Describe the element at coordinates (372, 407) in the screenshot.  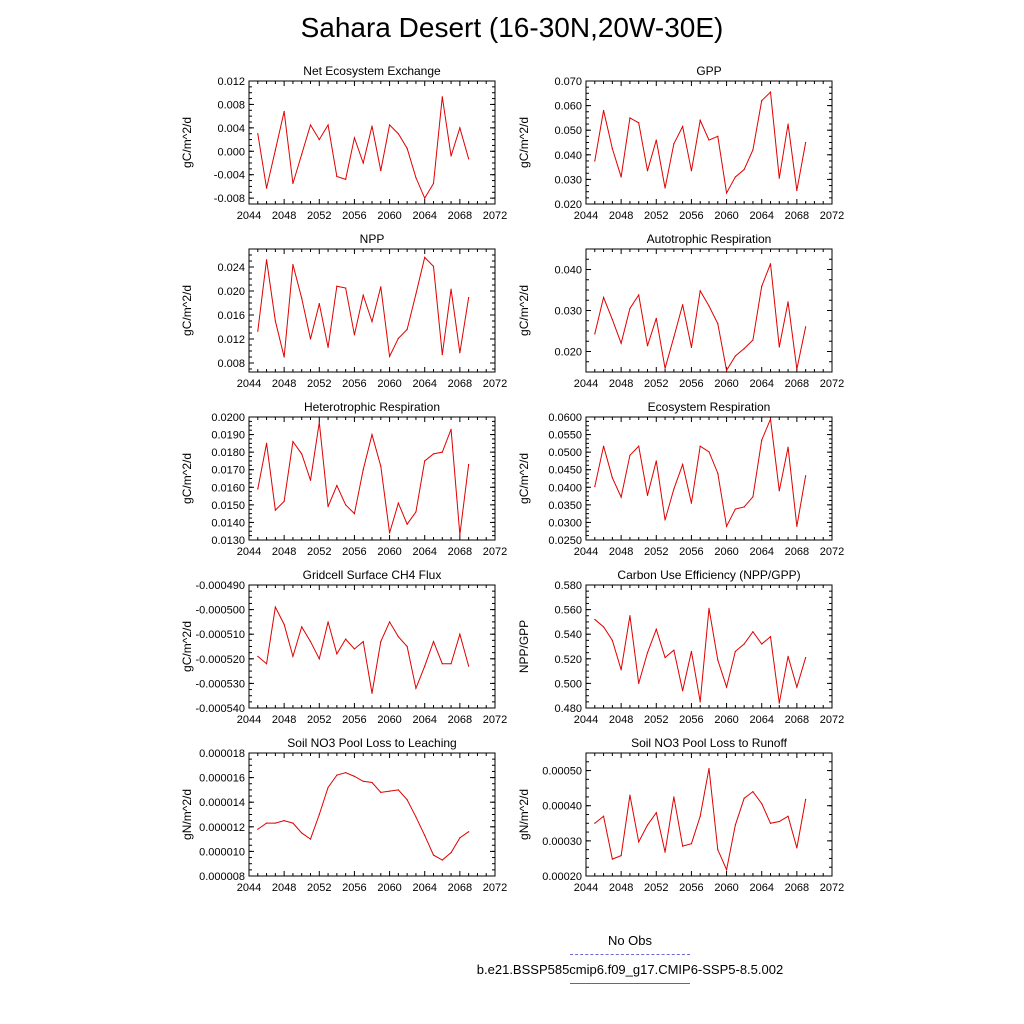
I see `panel-title: Heterotrophic Respiration` at that location.